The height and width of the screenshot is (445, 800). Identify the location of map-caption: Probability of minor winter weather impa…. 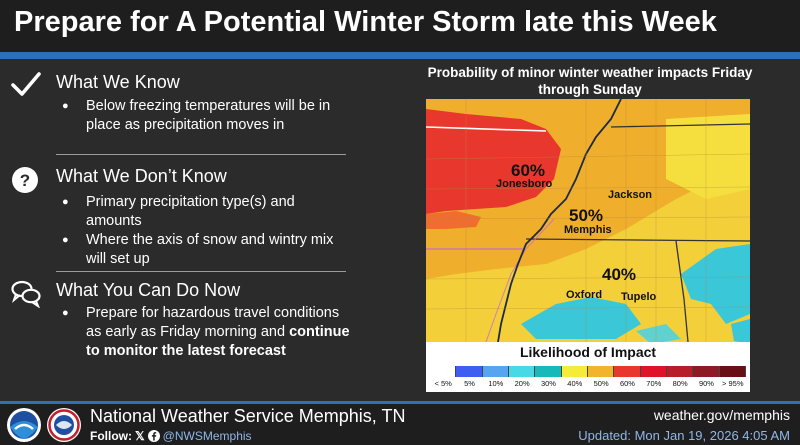
(590, 81).